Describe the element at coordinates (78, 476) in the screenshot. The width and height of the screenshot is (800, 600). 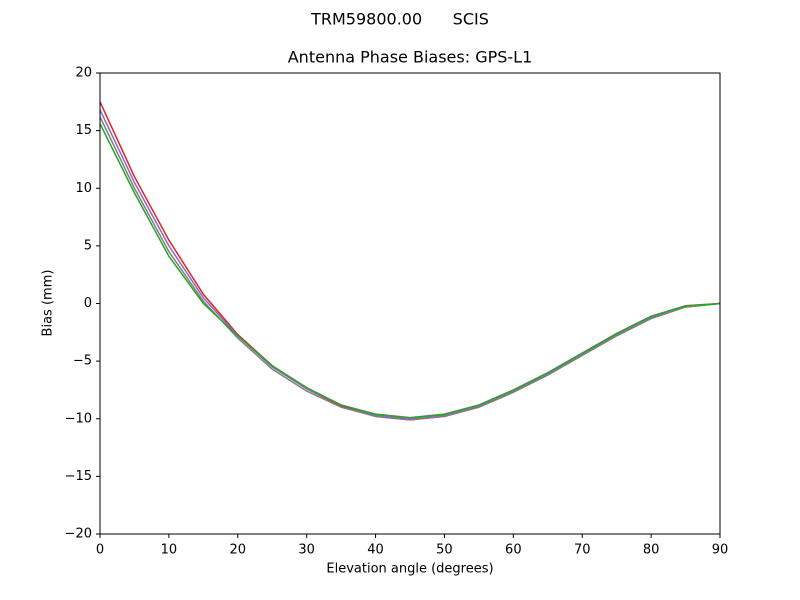
I see `y-tick-label: −15` at that location.